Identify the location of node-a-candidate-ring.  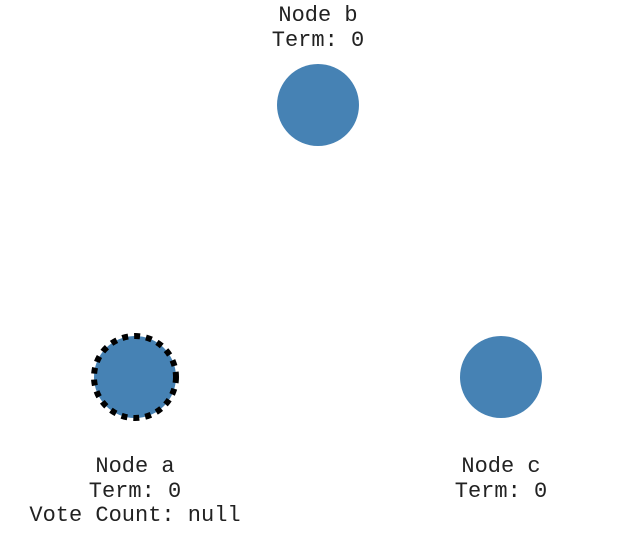
(135, 377).